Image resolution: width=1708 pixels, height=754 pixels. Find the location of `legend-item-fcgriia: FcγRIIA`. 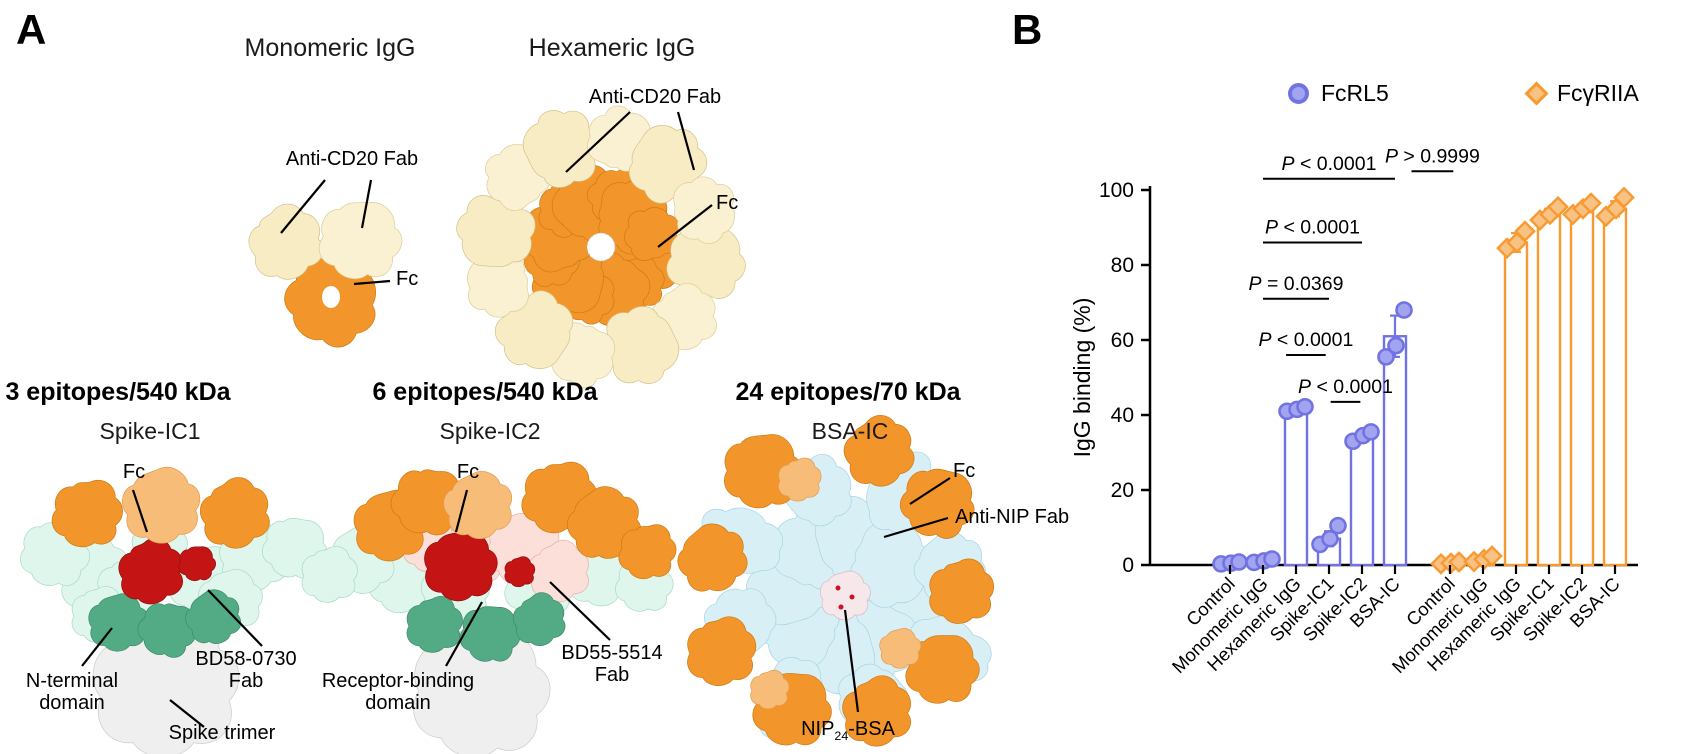

legend-item-fcgriia: FcγRIIA is located at coordinates (1581, 93).